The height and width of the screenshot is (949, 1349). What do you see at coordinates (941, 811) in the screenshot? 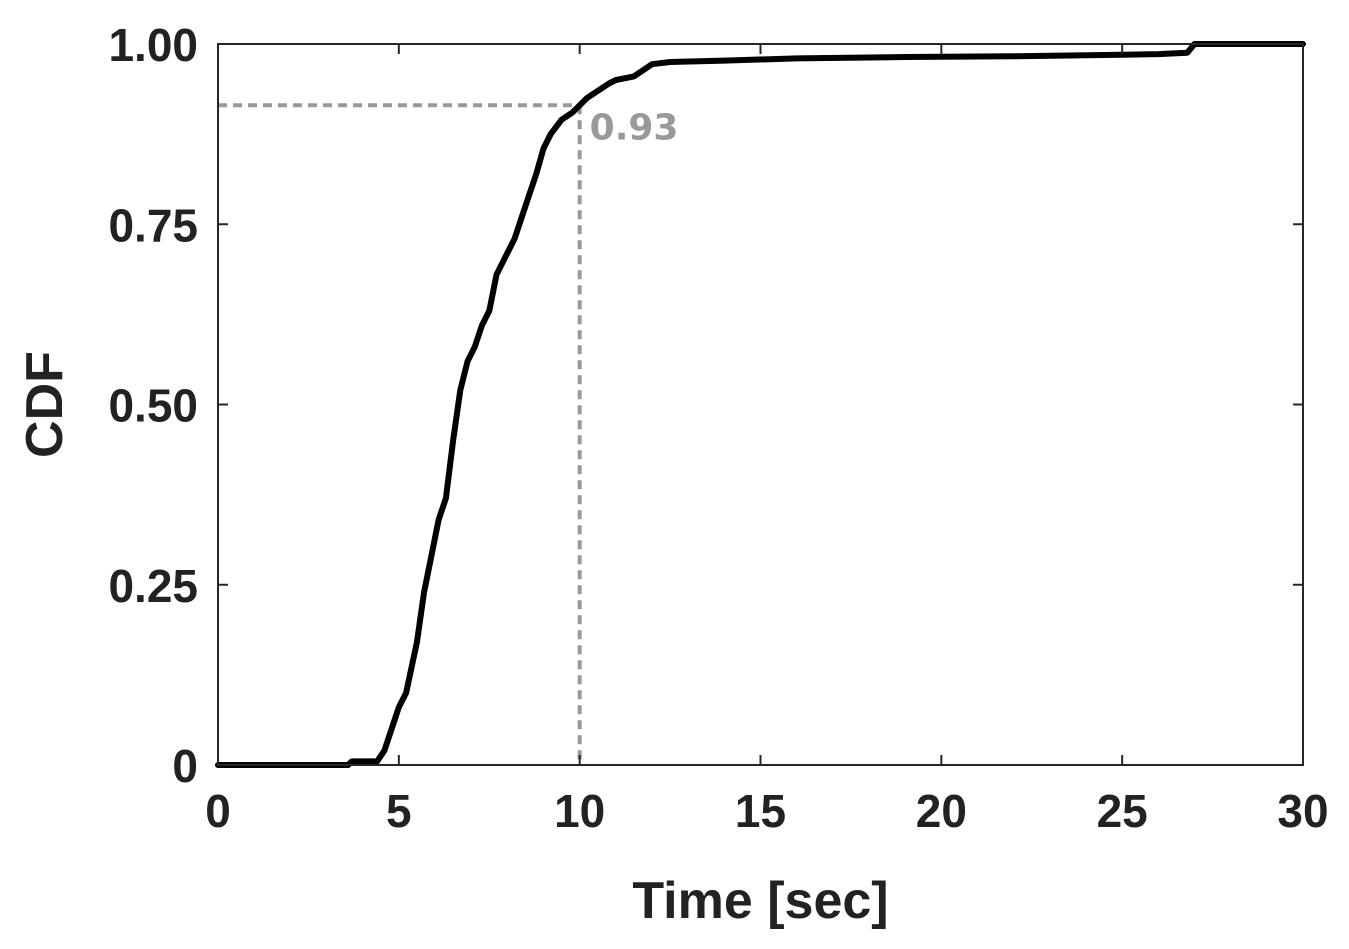
I see `x-tick-label: 20` at bounding box center [941, 811].